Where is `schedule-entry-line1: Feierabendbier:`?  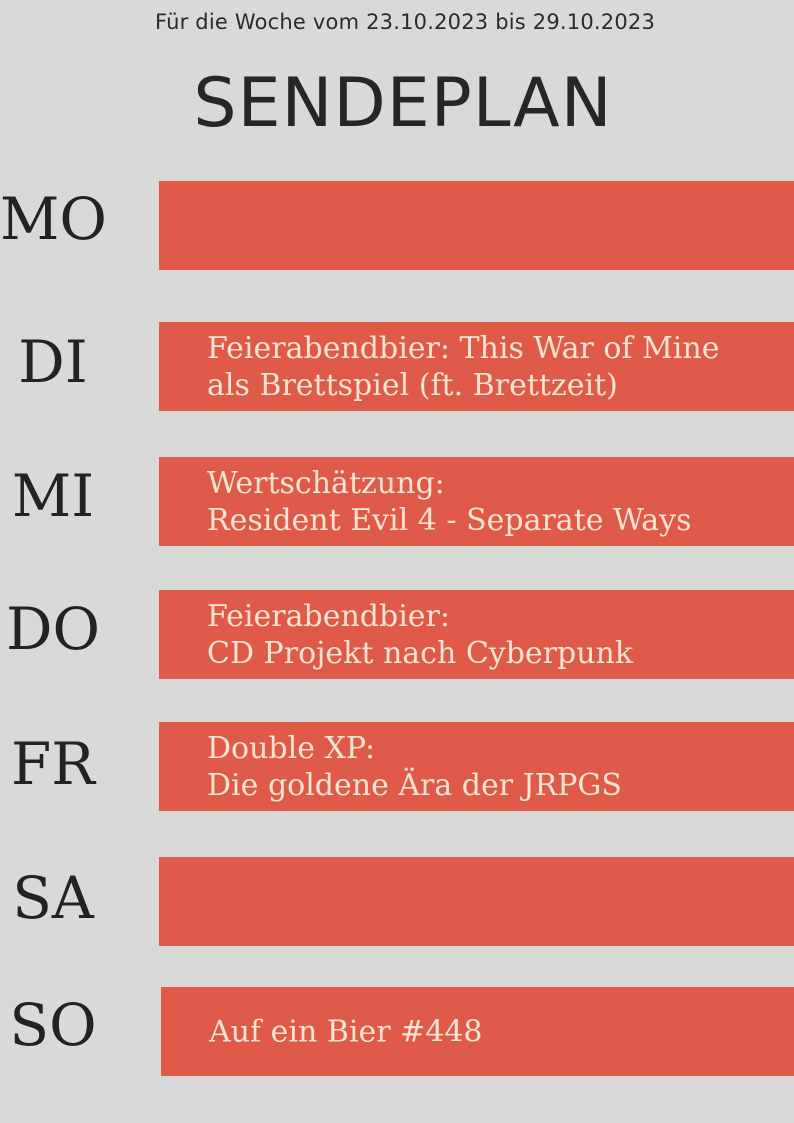
schedule-entry-line1: Feierabendbier: is located at coordinates (328, 616).